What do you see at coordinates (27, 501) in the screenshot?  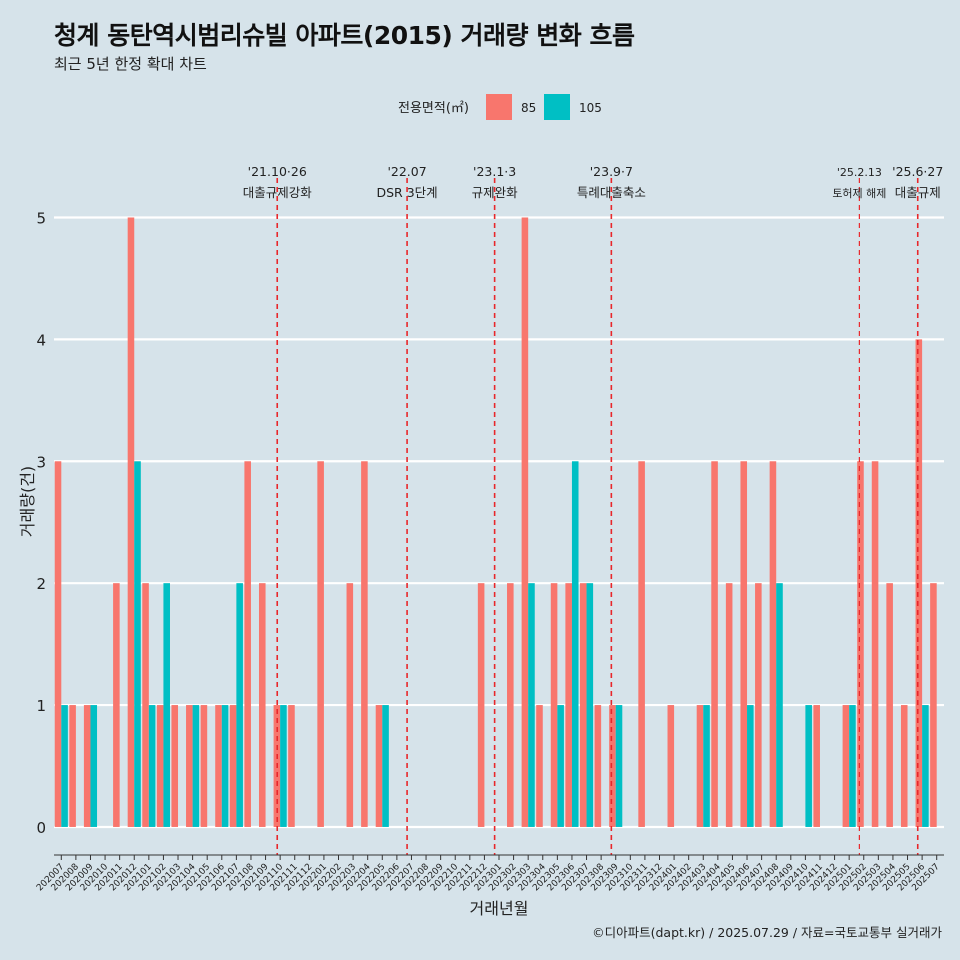 I see `y-axis-title: 거래량(건)` at bounding box center [27, 501].